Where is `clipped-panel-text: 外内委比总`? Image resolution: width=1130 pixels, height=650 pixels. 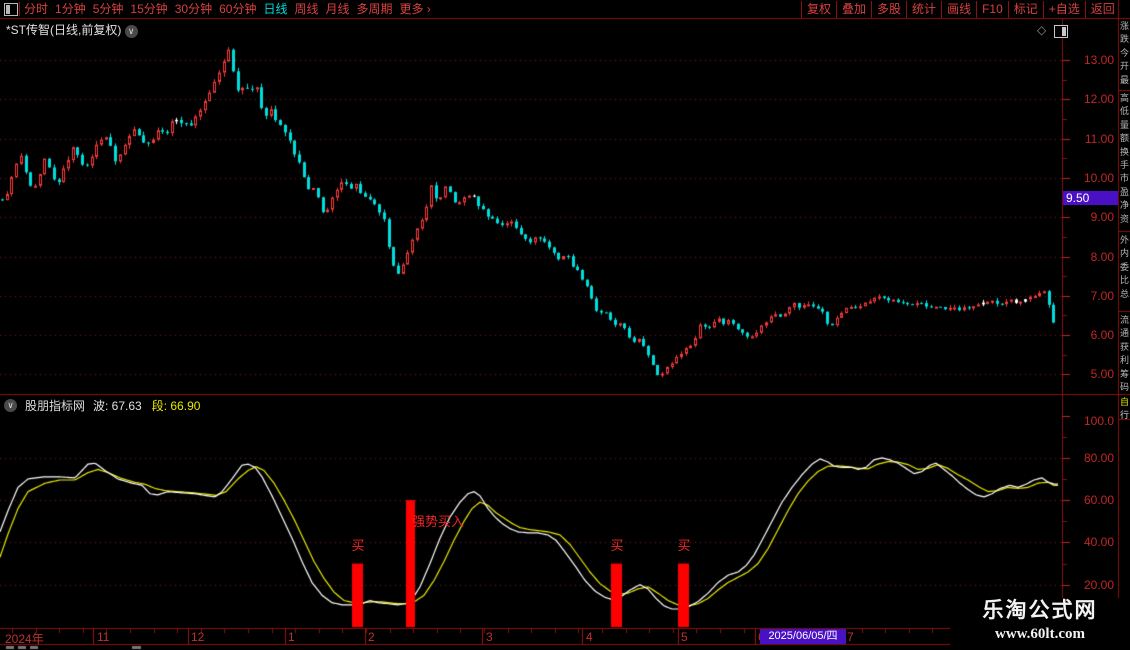 clipped-panel-text: 外内委比总 is located at coordinates (1124, 267).